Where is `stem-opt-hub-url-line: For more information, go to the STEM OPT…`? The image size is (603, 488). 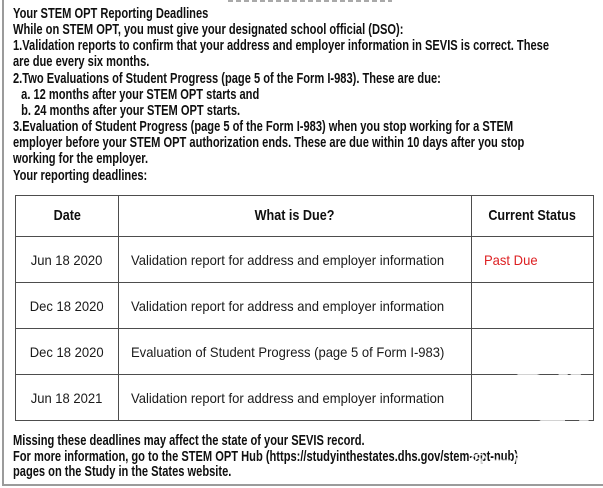 stem-opt-hub-url-line: For more information, go to the STEM OPT… is located at coordinates (266, 456).